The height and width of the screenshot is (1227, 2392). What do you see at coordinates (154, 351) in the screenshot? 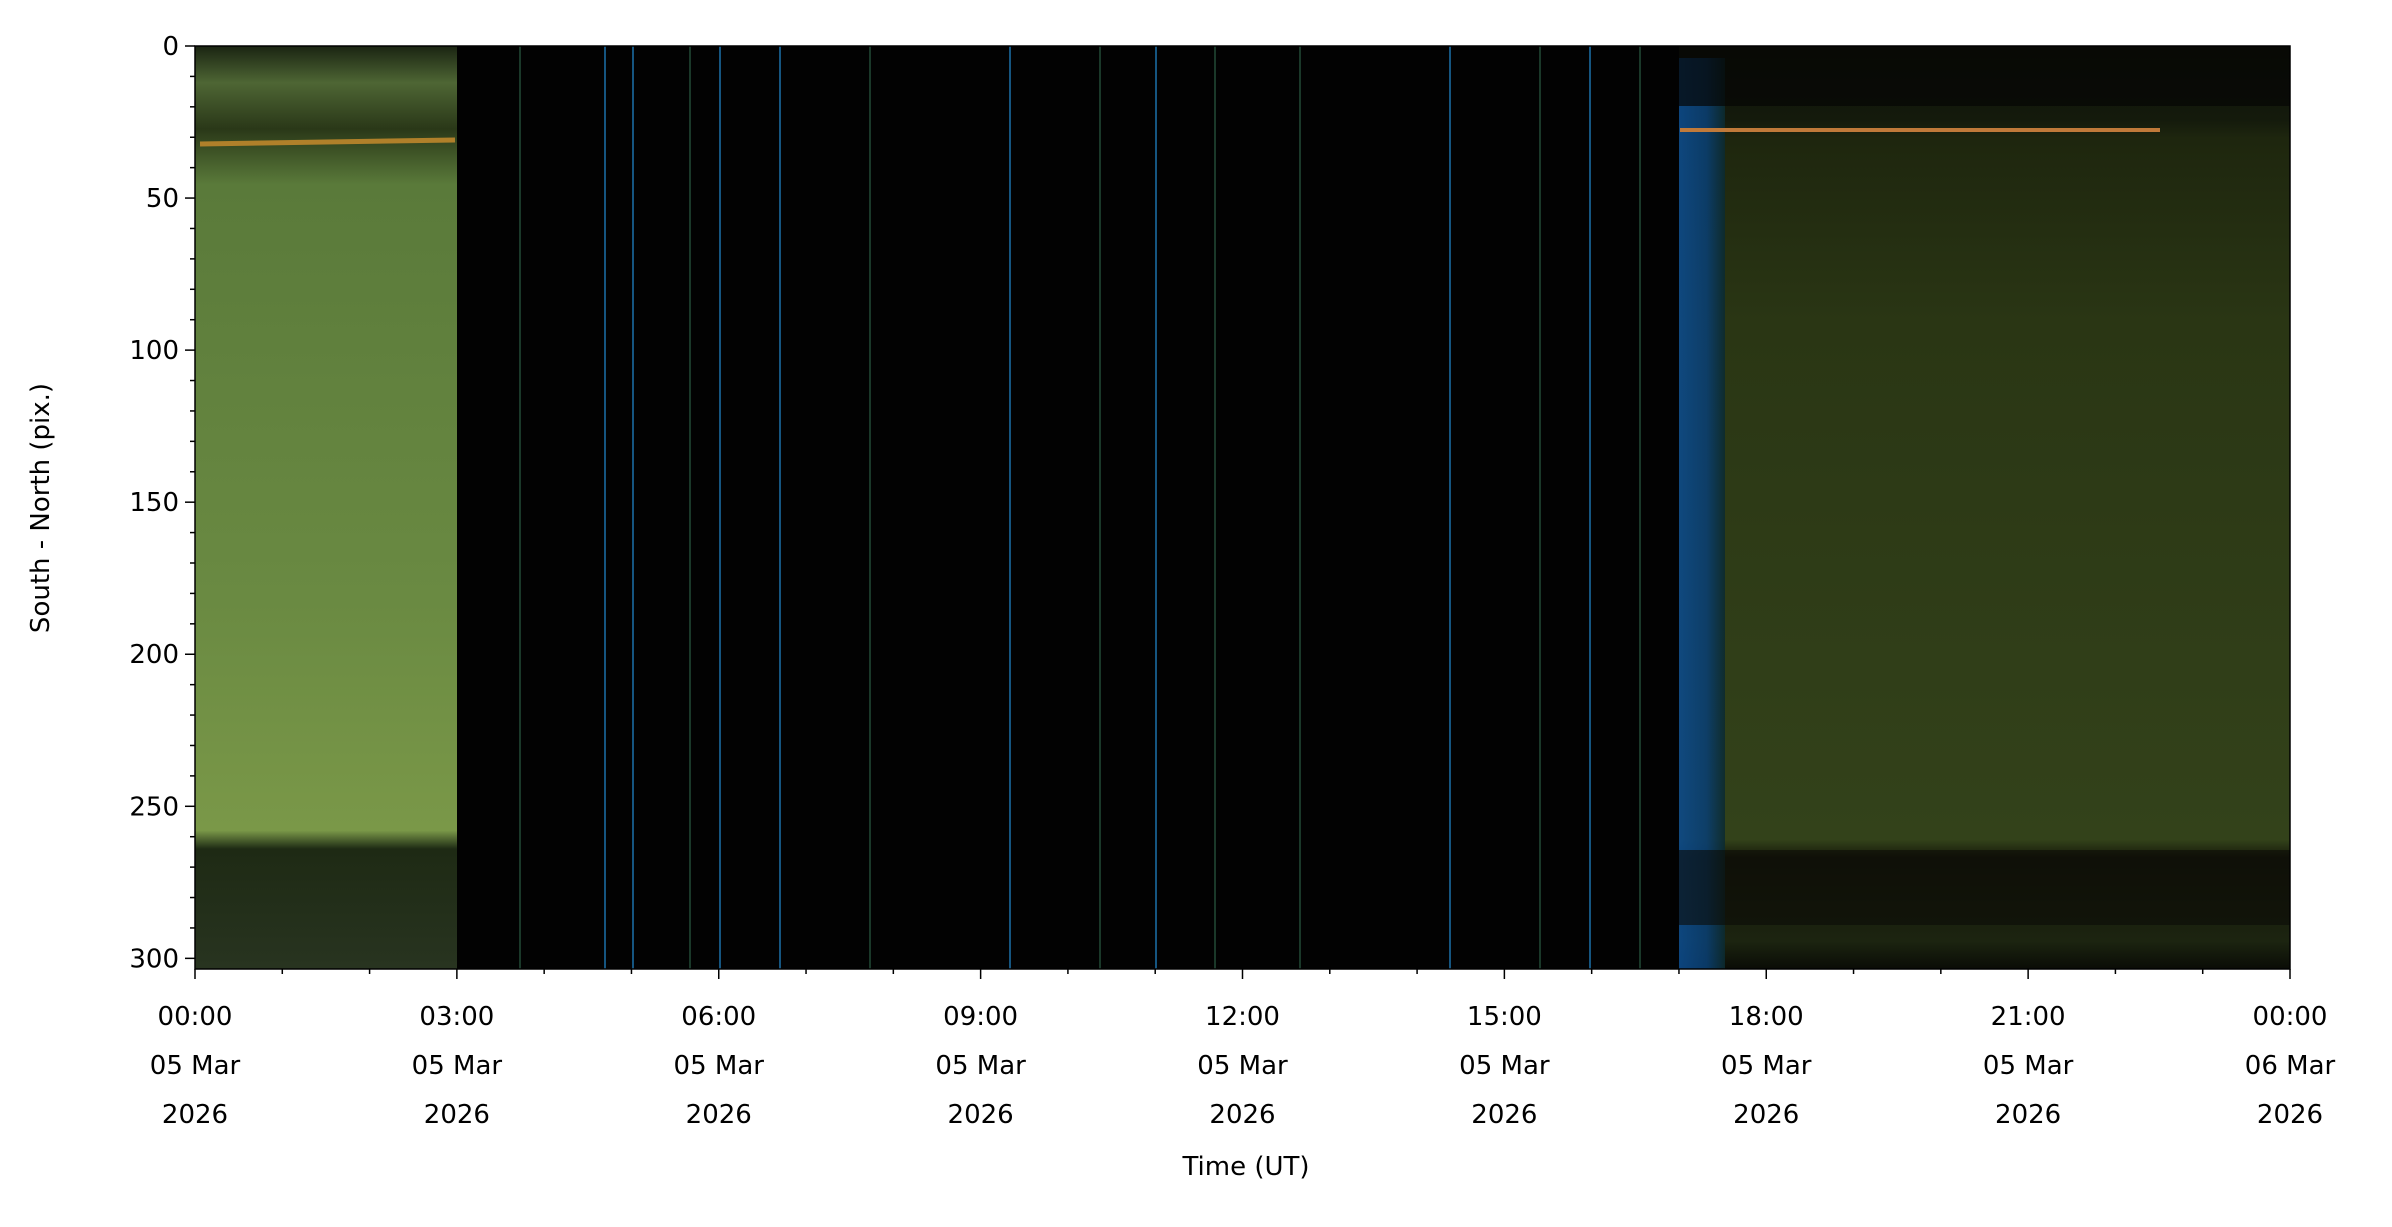
I see `y-tick-label: 100` at bounding box center [154, 351].